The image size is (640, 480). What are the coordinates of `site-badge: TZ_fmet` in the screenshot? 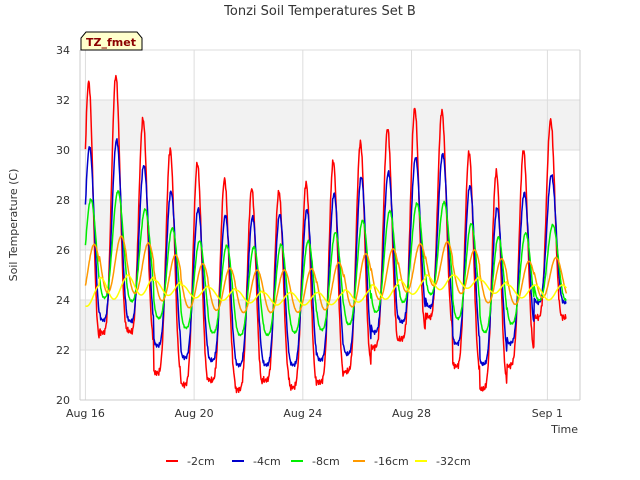 It's located at (111, 41).